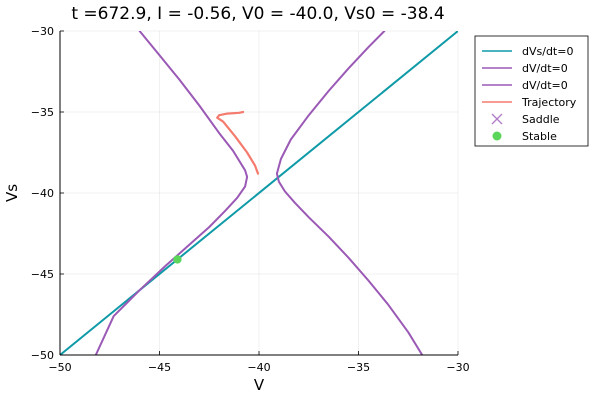 Image resolution: width=600 pixels, height=400 pixels. What do you see at coordinates (541, 119) in the screenshot?
I see `legend-label: Saddle` at bounding box center [541, 119].